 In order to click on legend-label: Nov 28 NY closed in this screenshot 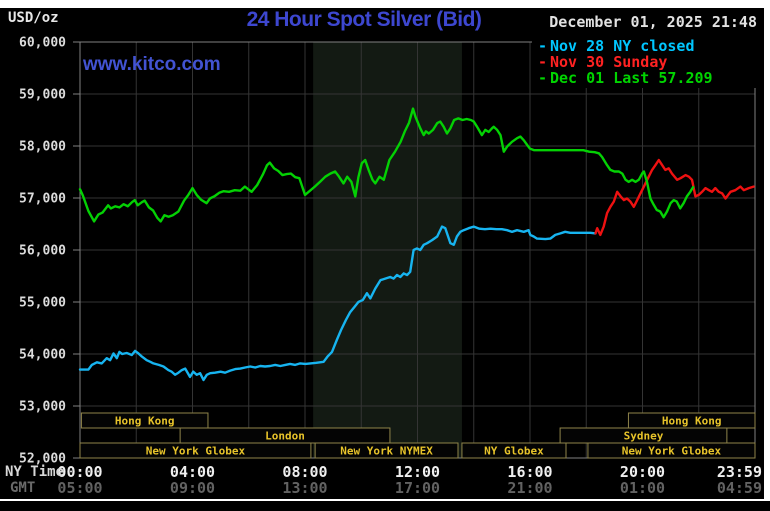, I will do `click(622, 46)`.